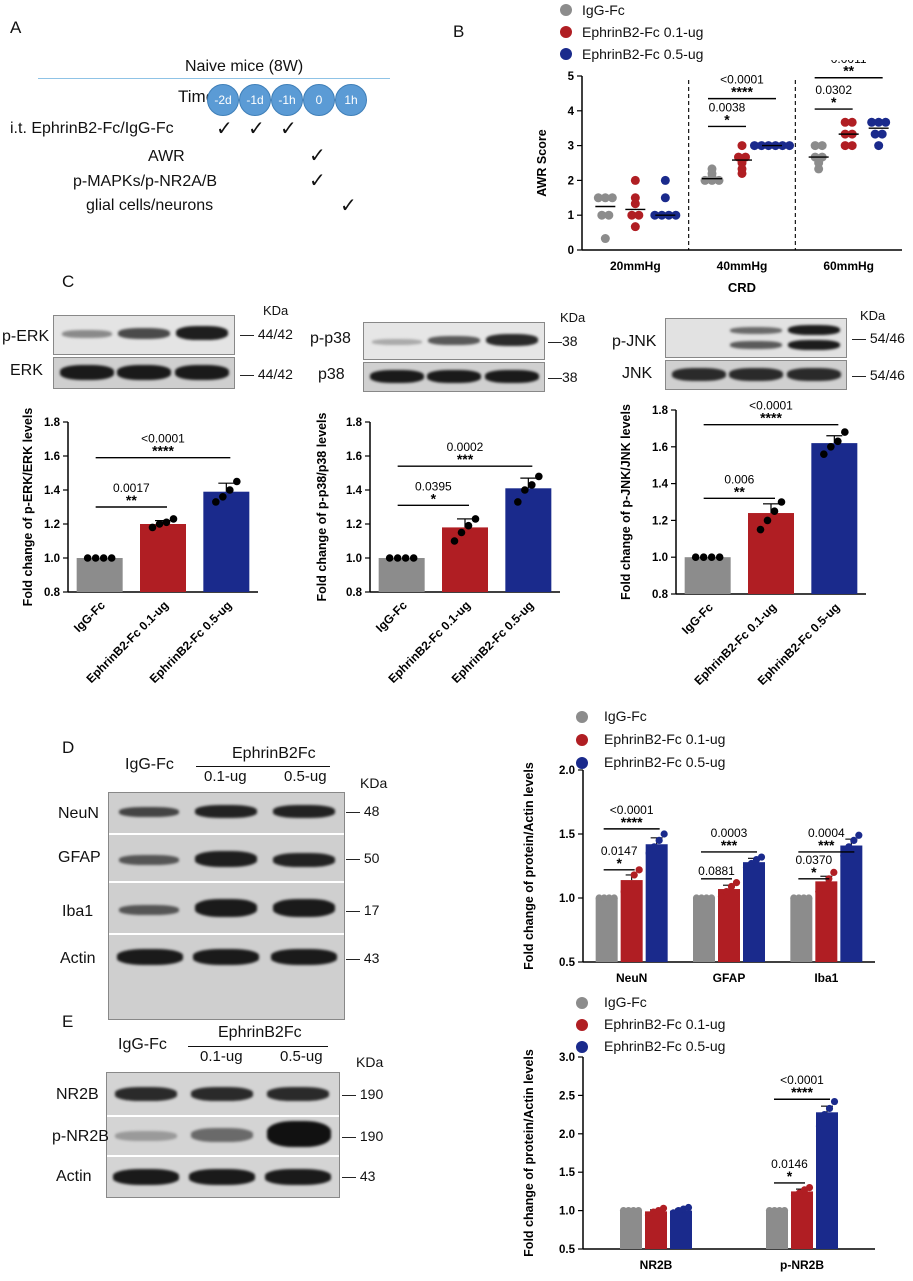 This screenshot has width=913, height=1281. I want to click on y-tick-label: 1.2, so click(52, 525).